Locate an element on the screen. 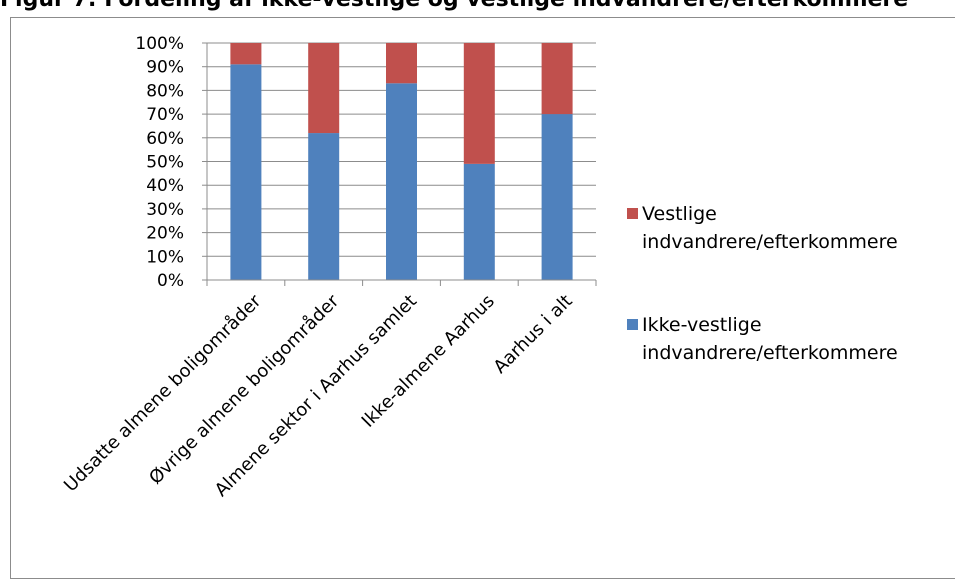  x-tick-label: Aarhus i alt is located at coordinates (533, 334).